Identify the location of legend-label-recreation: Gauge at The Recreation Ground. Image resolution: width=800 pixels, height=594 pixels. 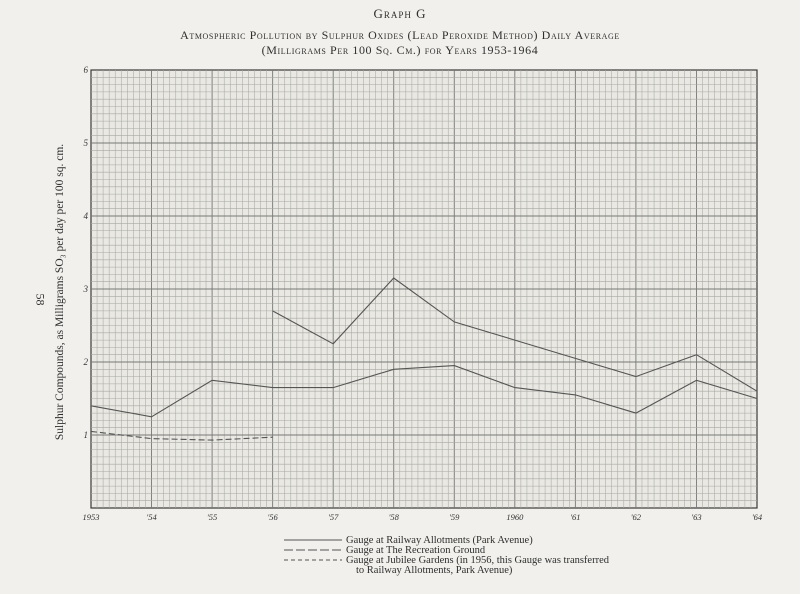
(416, 550).